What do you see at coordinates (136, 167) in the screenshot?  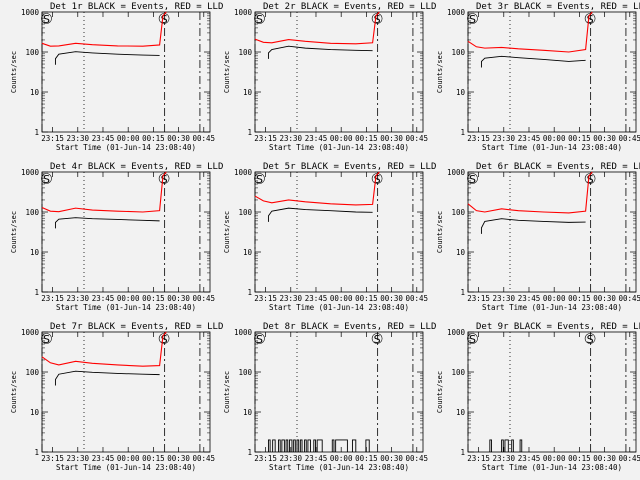 I see `panel-title: Det 4r BLACK = Events, RED = LLD` at bounding box center [136, 167].